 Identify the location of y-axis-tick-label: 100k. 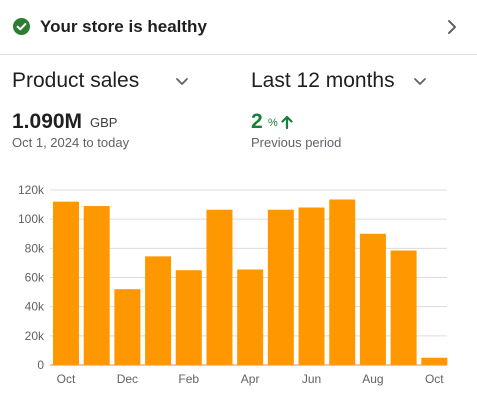
(31, 219).